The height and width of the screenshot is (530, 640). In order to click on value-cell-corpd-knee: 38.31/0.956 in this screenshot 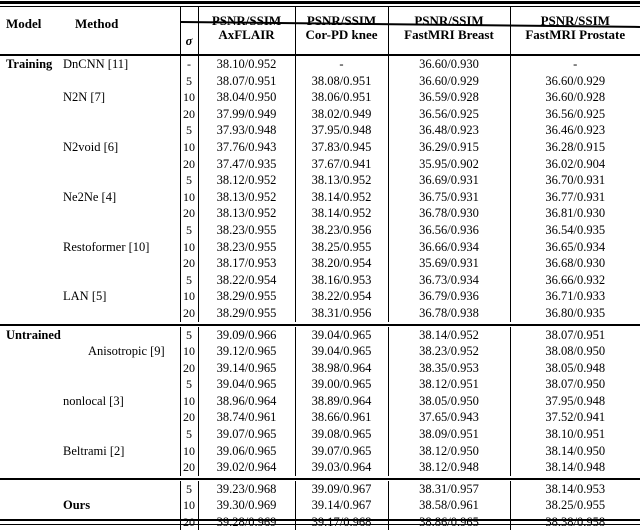, I will do `click(341, 313)`.